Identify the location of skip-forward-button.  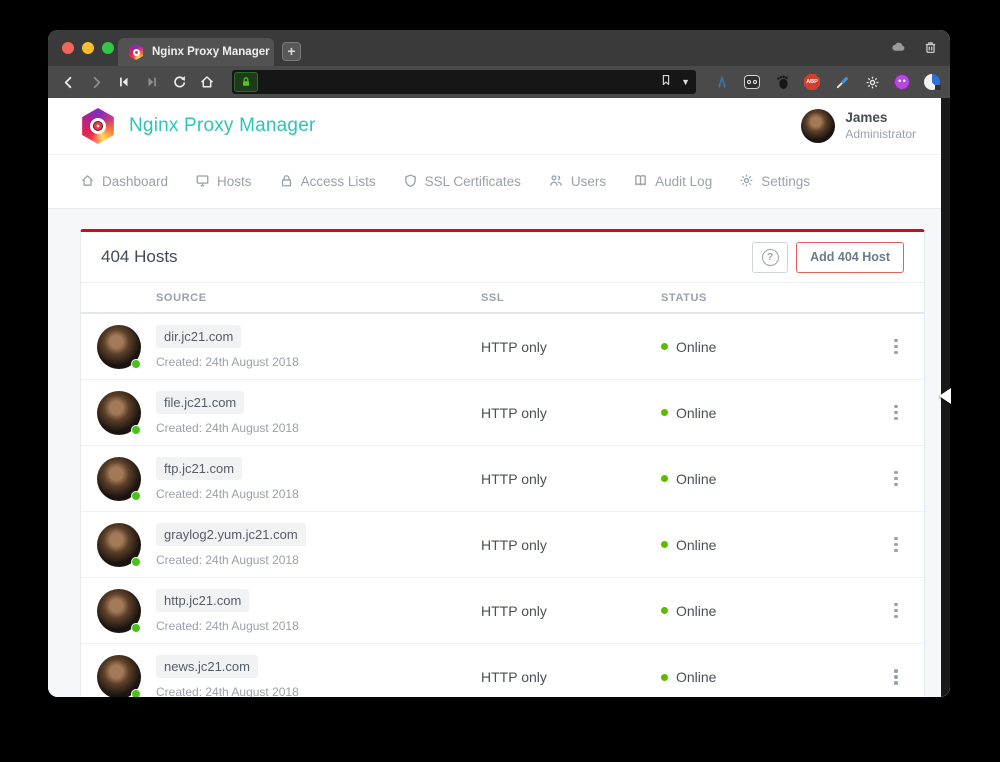
(152, 82).